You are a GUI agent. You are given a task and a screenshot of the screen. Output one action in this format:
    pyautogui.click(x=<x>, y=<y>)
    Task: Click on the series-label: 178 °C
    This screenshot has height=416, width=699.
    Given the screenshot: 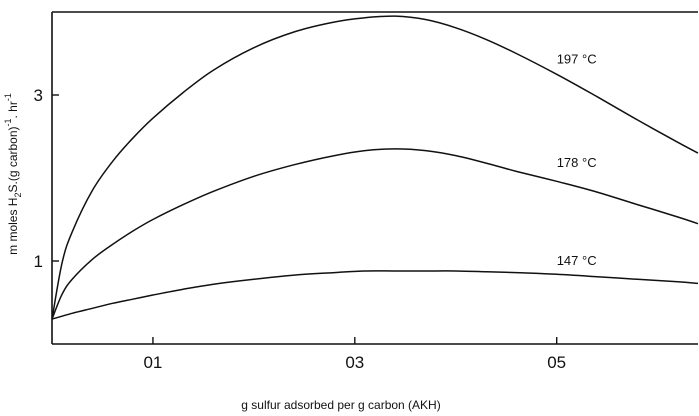 What is the action you would take?
    pyautogui.click(x=577, y=162)
    